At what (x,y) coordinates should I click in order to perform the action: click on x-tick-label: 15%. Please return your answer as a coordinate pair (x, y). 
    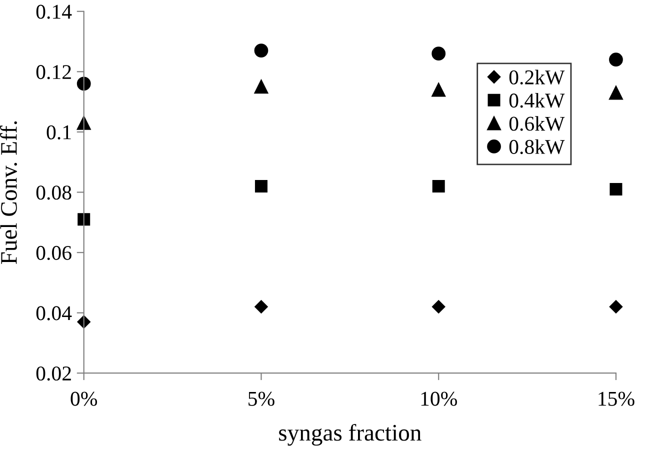
    Looking at the image, I should click on (616, 399).